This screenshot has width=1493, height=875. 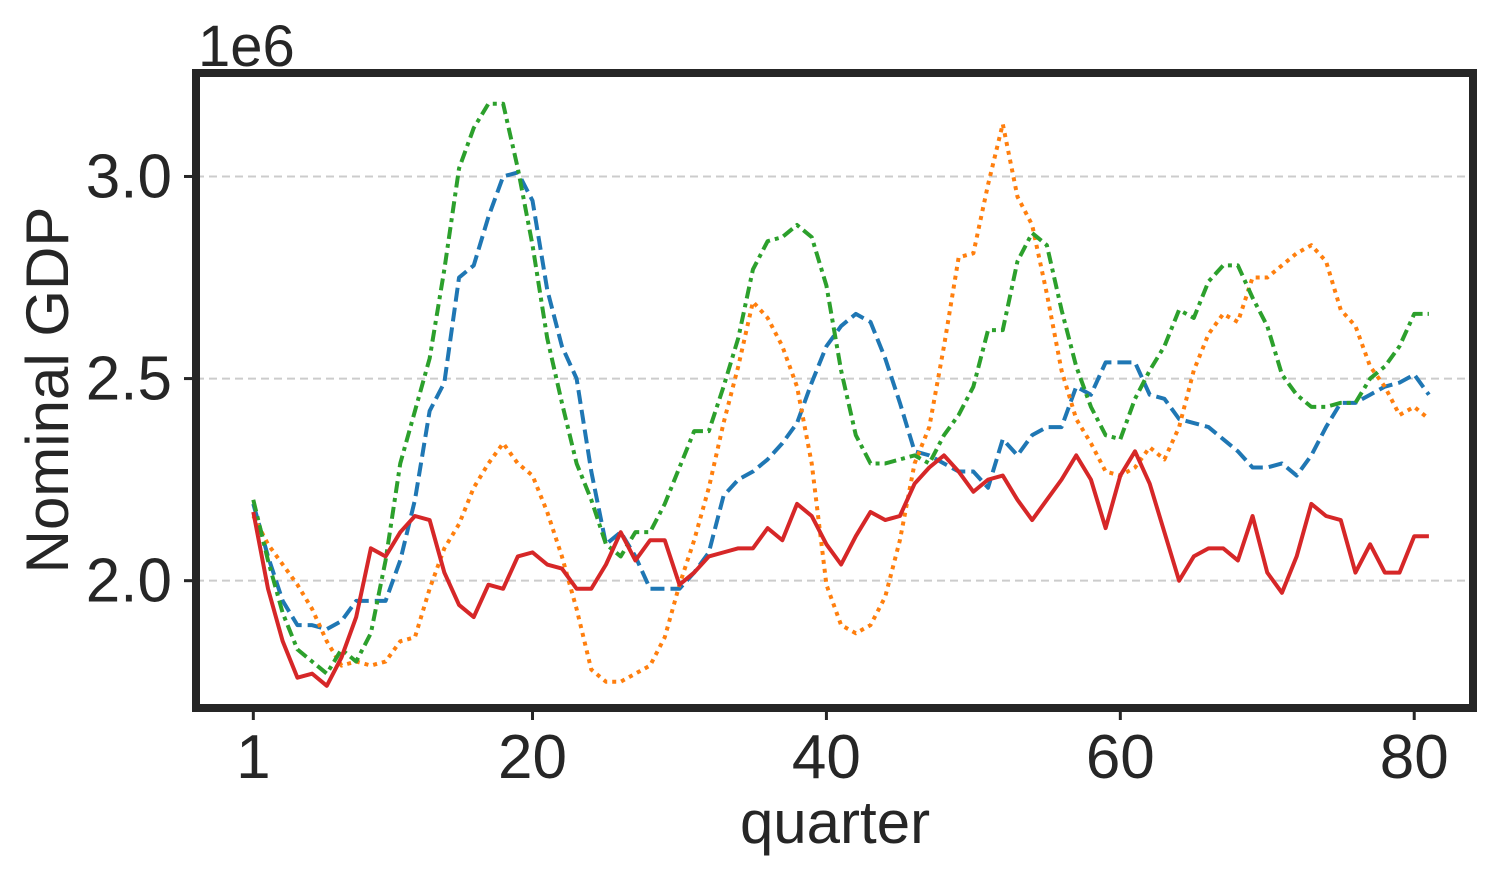 I want to click on x-tick-label: 80, so click(x=1414, y=757).